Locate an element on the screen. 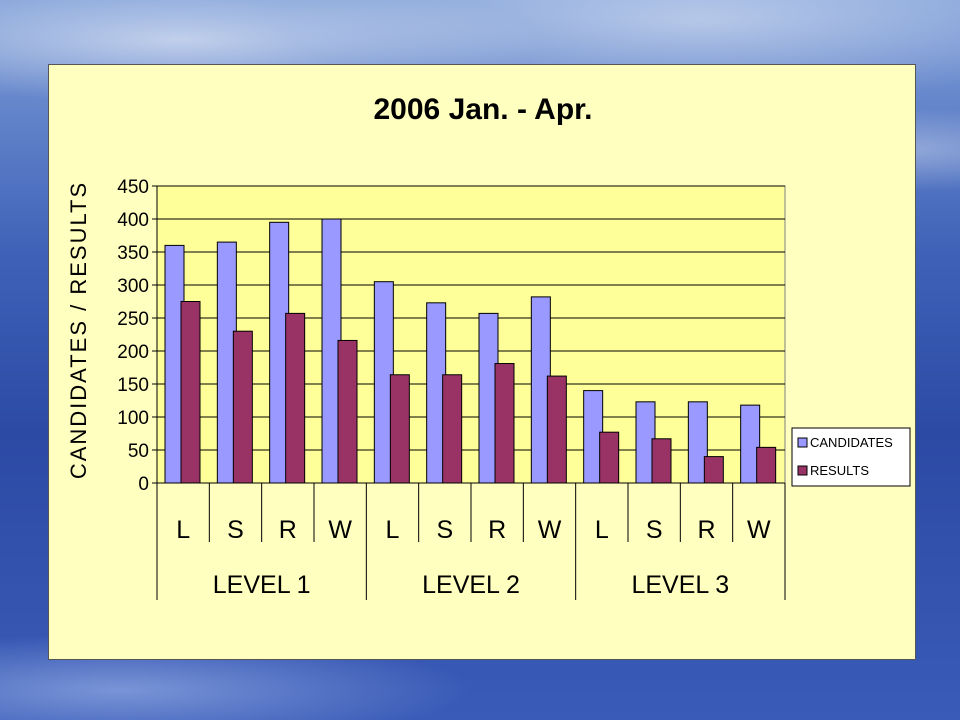  y-tick-label: 150 is located at coordinates (133, 385).